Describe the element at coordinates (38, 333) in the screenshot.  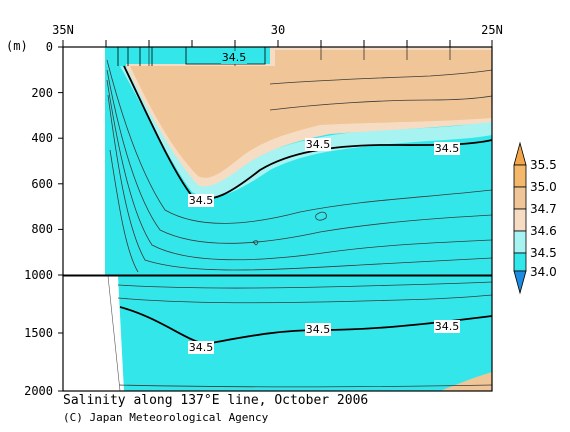
I see `y-tick-label: 1500` at that location.